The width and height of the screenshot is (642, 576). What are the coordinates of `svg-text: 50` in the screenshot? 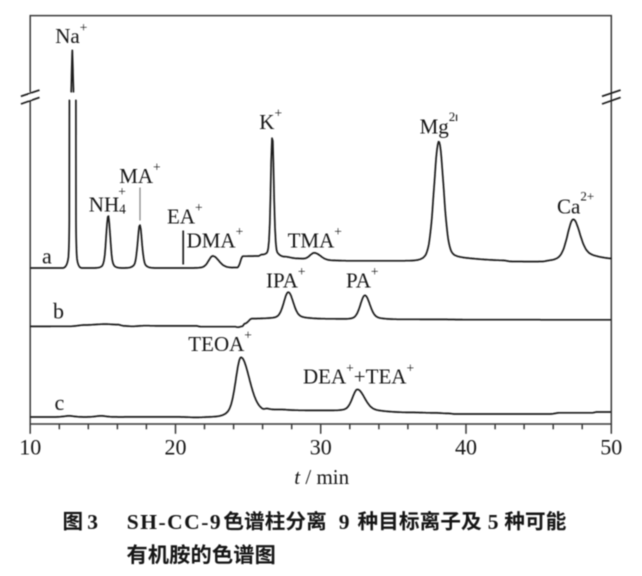 It's located at (611, 447).